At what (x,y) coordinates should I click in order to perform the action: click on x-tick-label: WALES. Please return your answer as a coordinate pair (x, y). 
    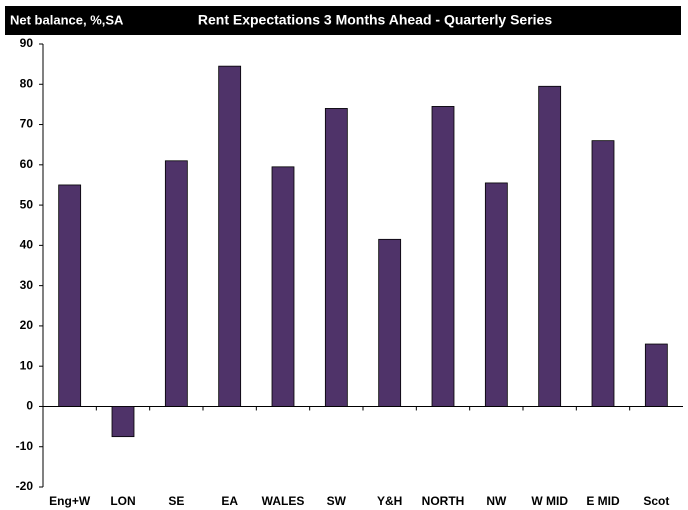
    Looking at the image, I should click on (283, 501).